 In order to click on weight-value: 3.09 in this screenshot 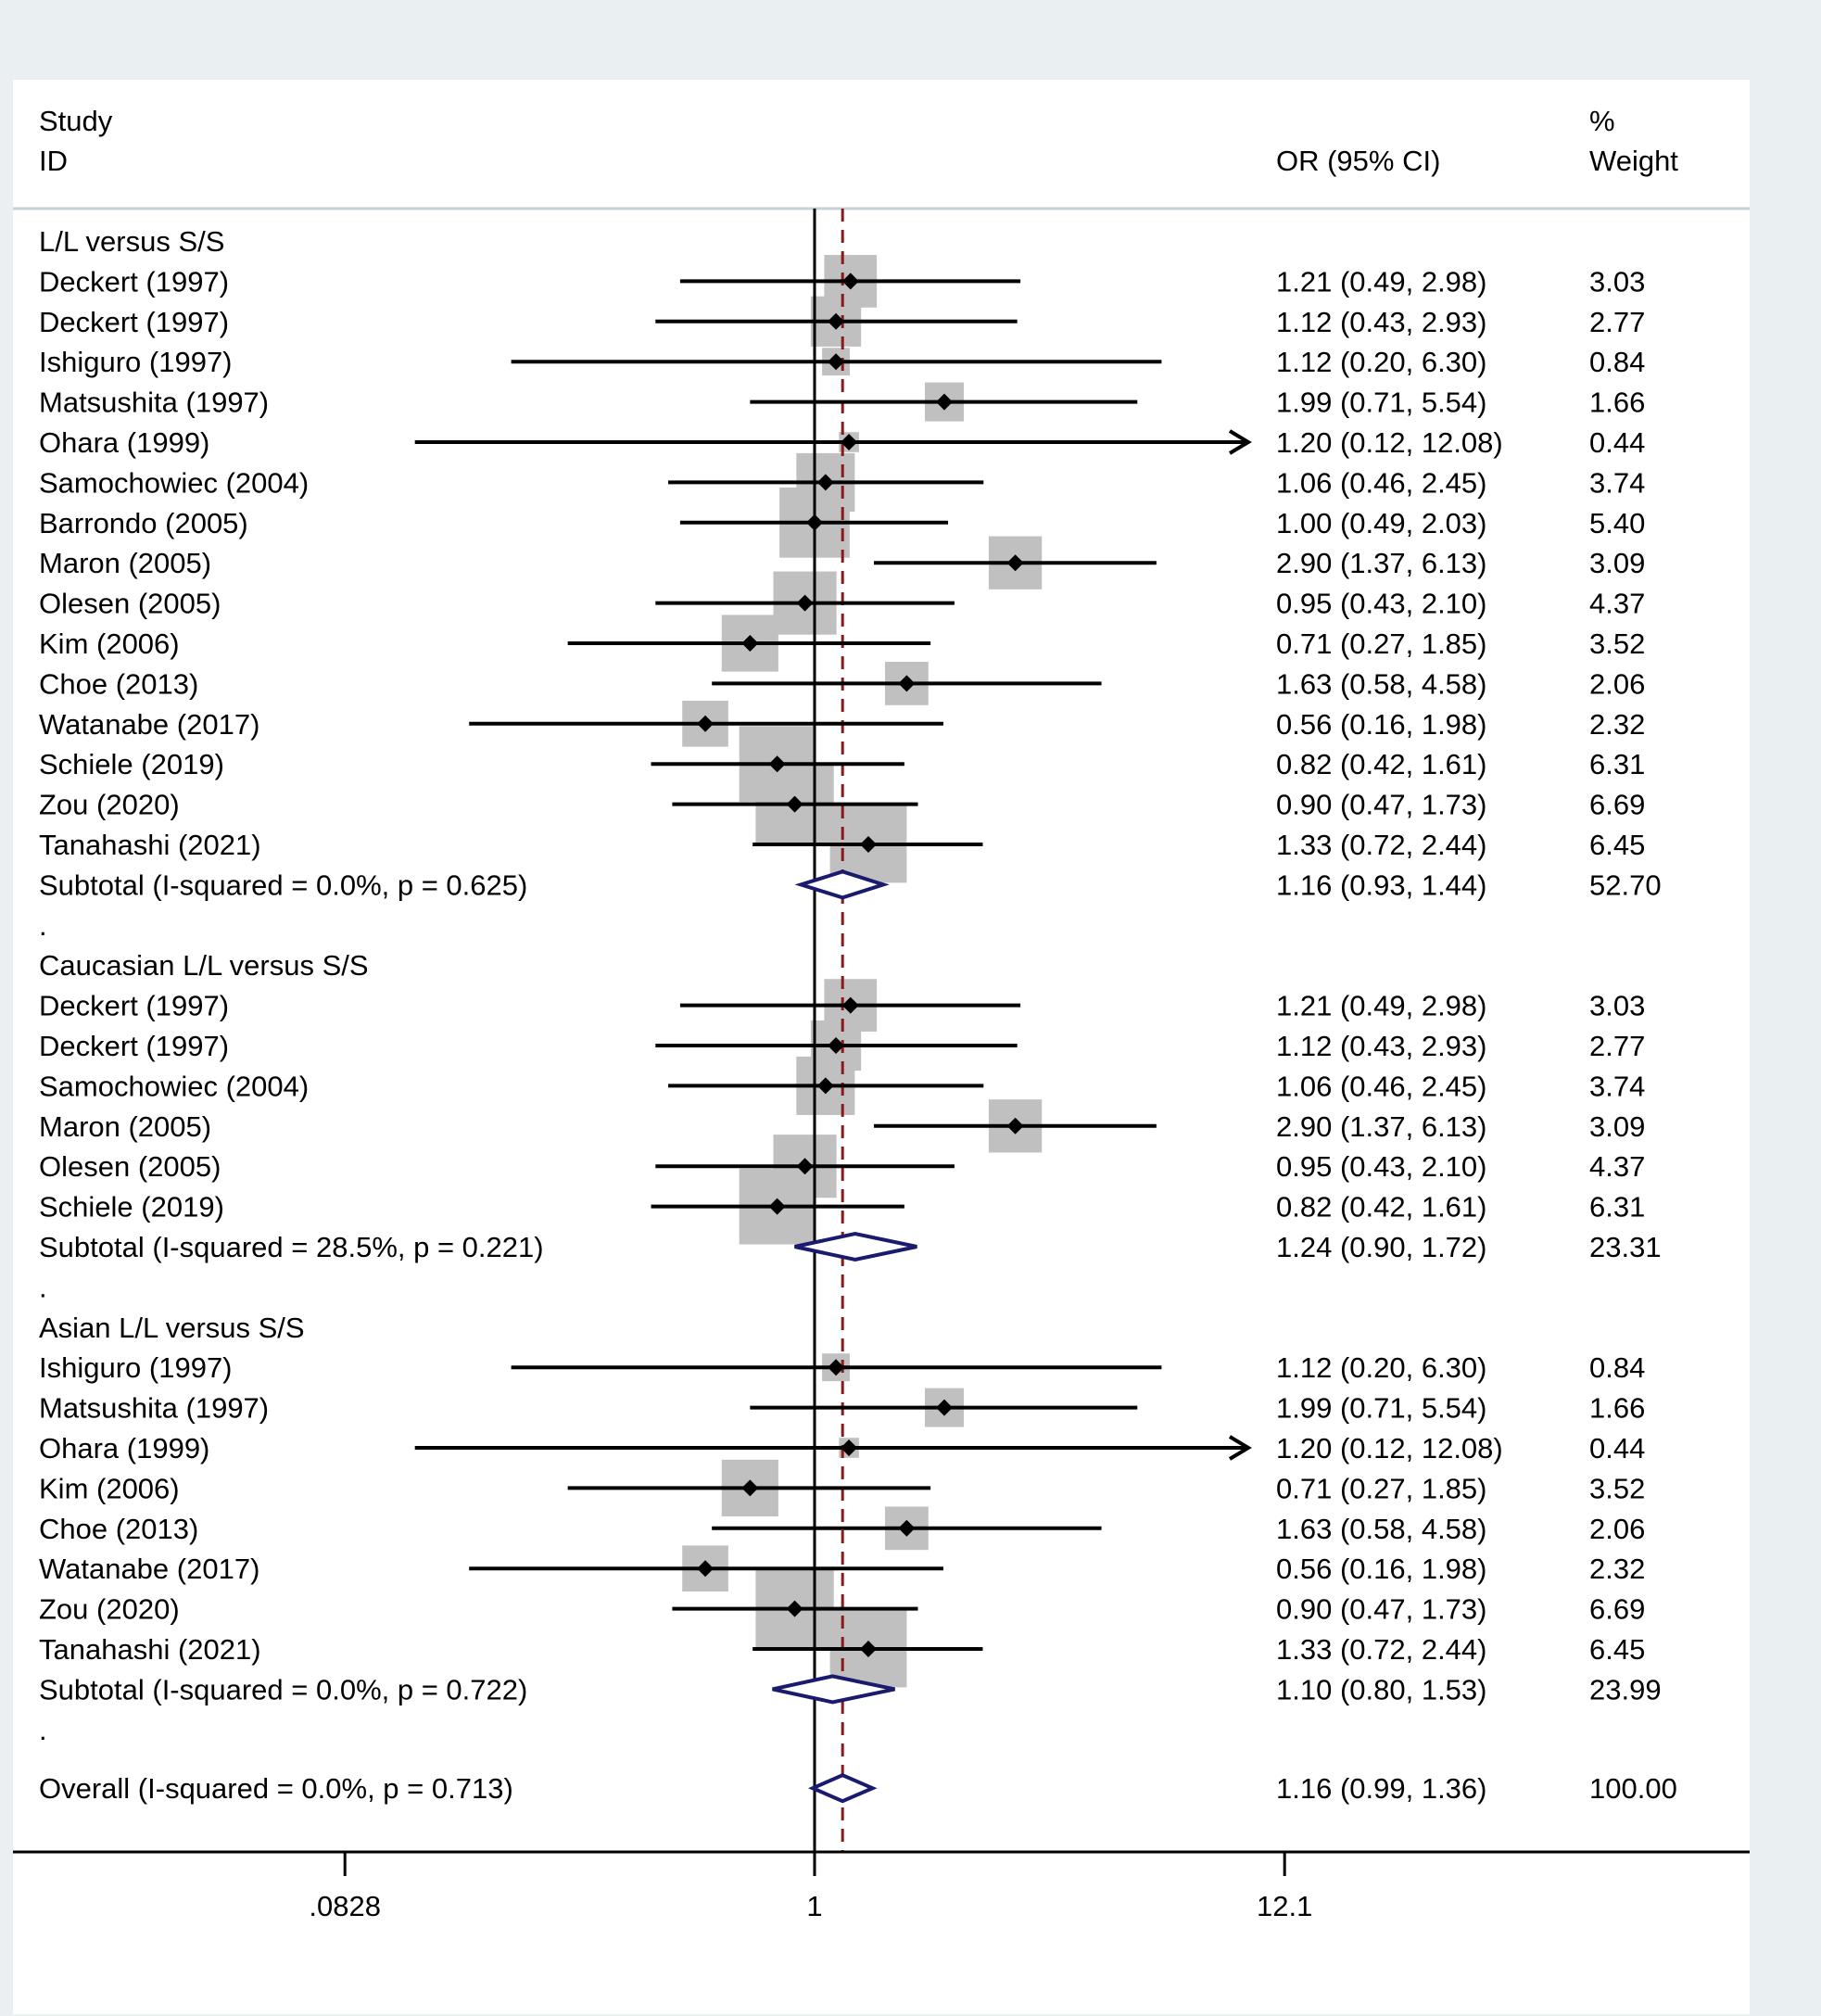, I will do `click(1617, 1126)`.